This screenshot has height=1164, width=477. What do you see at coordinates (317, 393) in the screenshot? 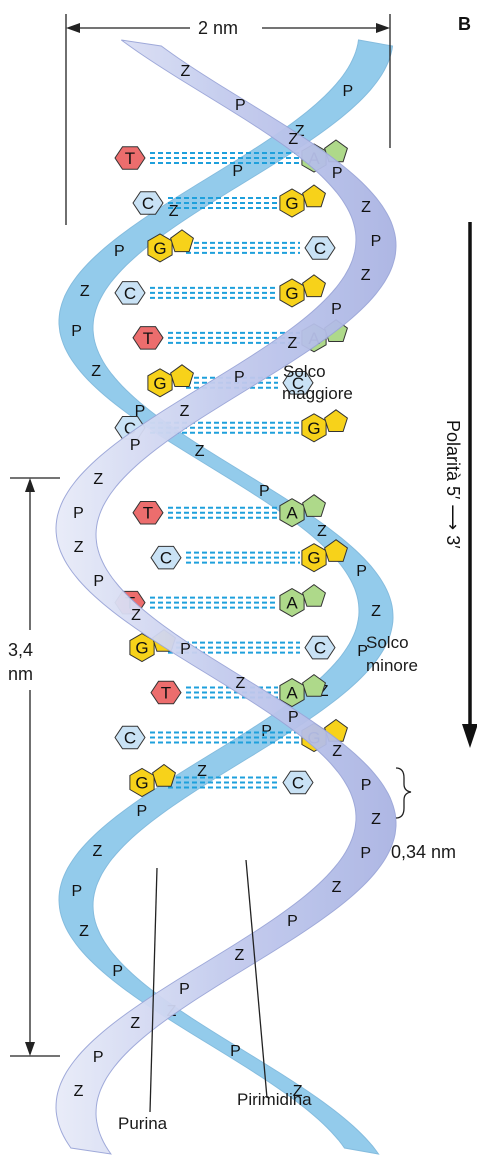
I see `major-groove-line2: maggiore` at bounding box center [317, 393].